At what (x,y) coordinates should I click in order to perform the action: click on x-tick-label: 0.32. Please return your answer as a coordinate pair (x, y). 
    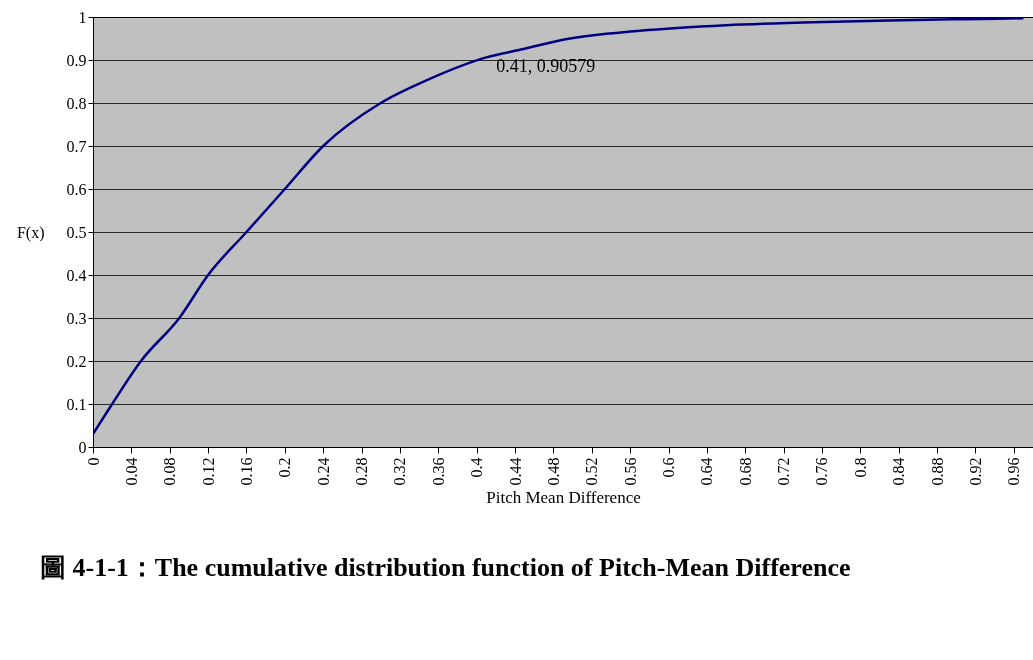
    Looking at the image, I should click on (400, 471).